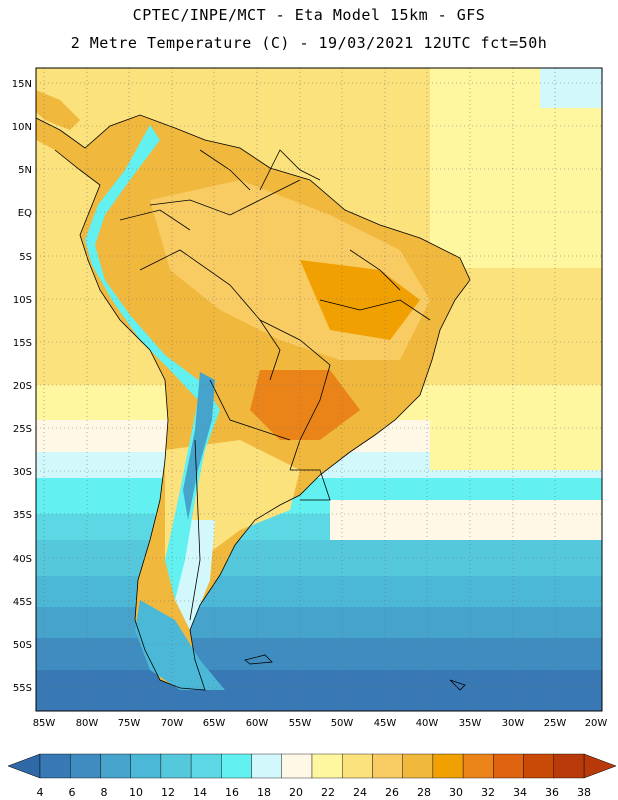 The image size is (618, 800). I want to click on colorbar-label: 22, so click(328, 792).